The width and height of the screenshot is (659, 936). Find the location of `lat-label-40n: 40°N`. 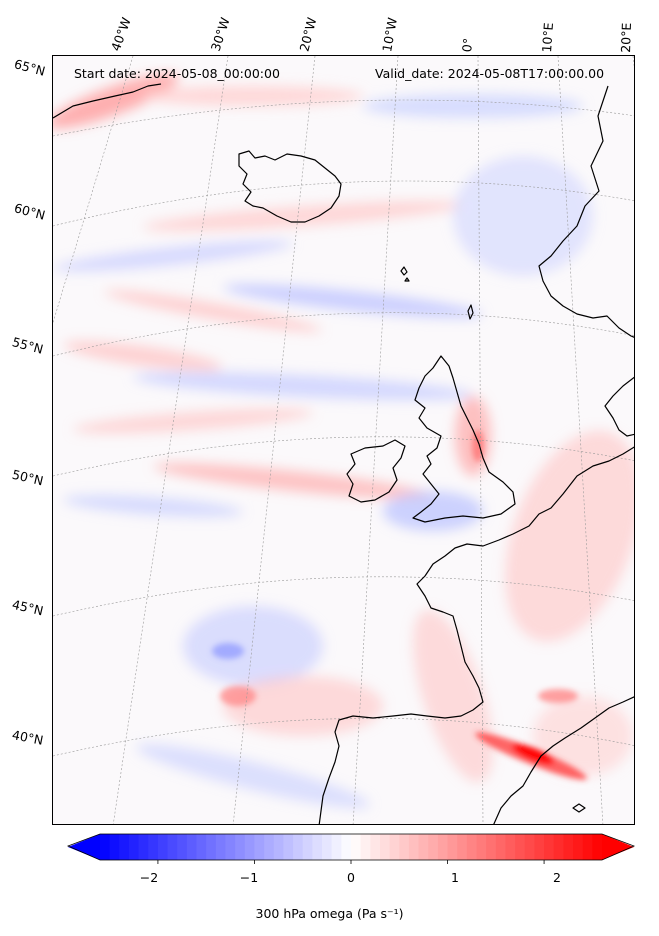

lat-label-40n: 40°N is located at coordinates (27, 737).